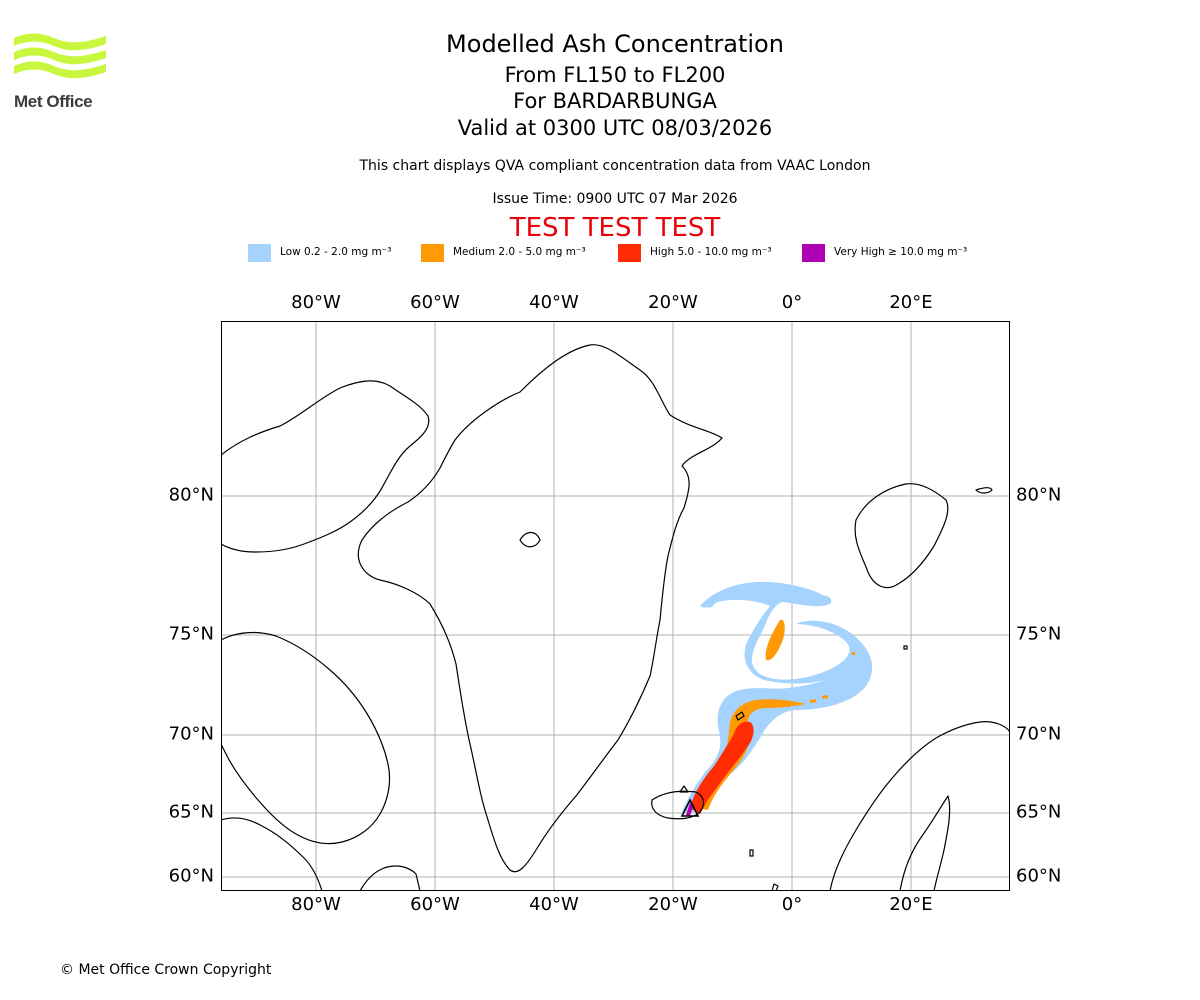 The height and width of the screenshot is (1000, 1200). What do you see at coordinates (673, 302) in the screenshot?
I see `lon-tick-top-20w: 20°W` at bounding box center [673, 302].